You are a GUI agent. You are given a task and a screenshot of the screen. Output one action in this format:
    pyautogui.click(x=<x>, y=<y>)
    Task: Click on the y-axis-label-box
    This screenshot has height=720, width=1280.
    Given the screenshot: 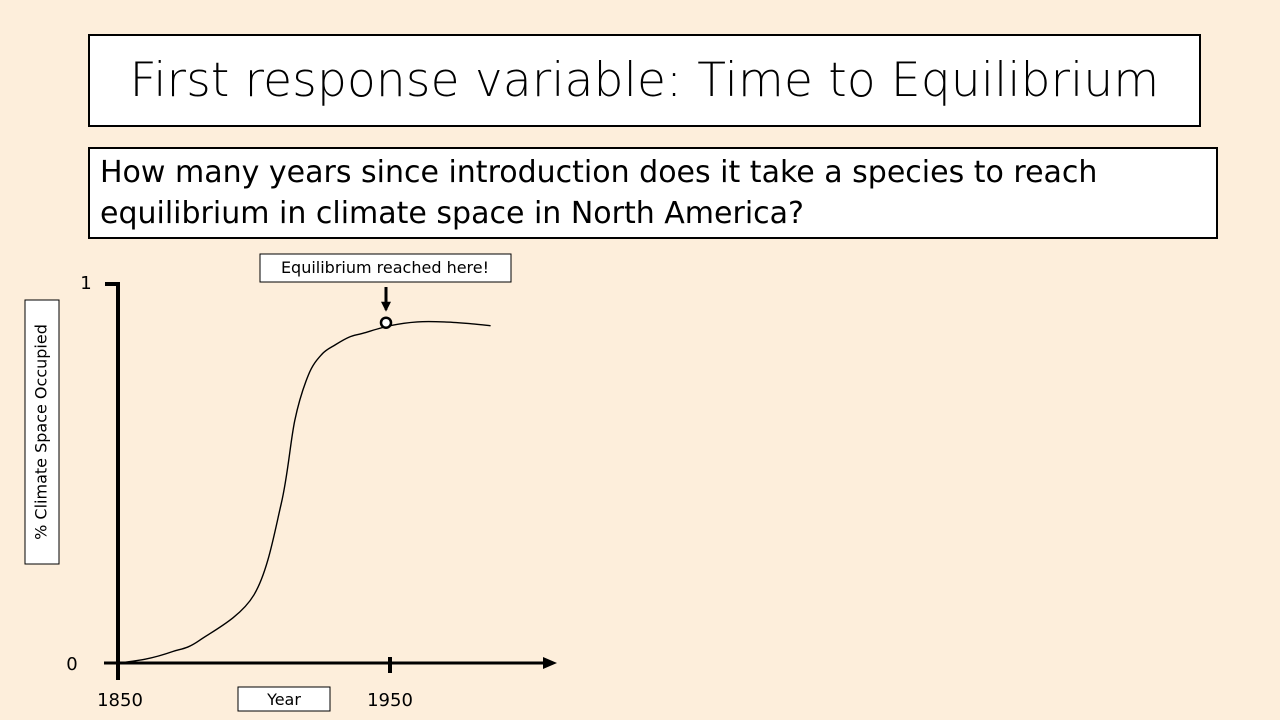 What is the action you would take?
    pyautogui.click(x=42, y=432)
    